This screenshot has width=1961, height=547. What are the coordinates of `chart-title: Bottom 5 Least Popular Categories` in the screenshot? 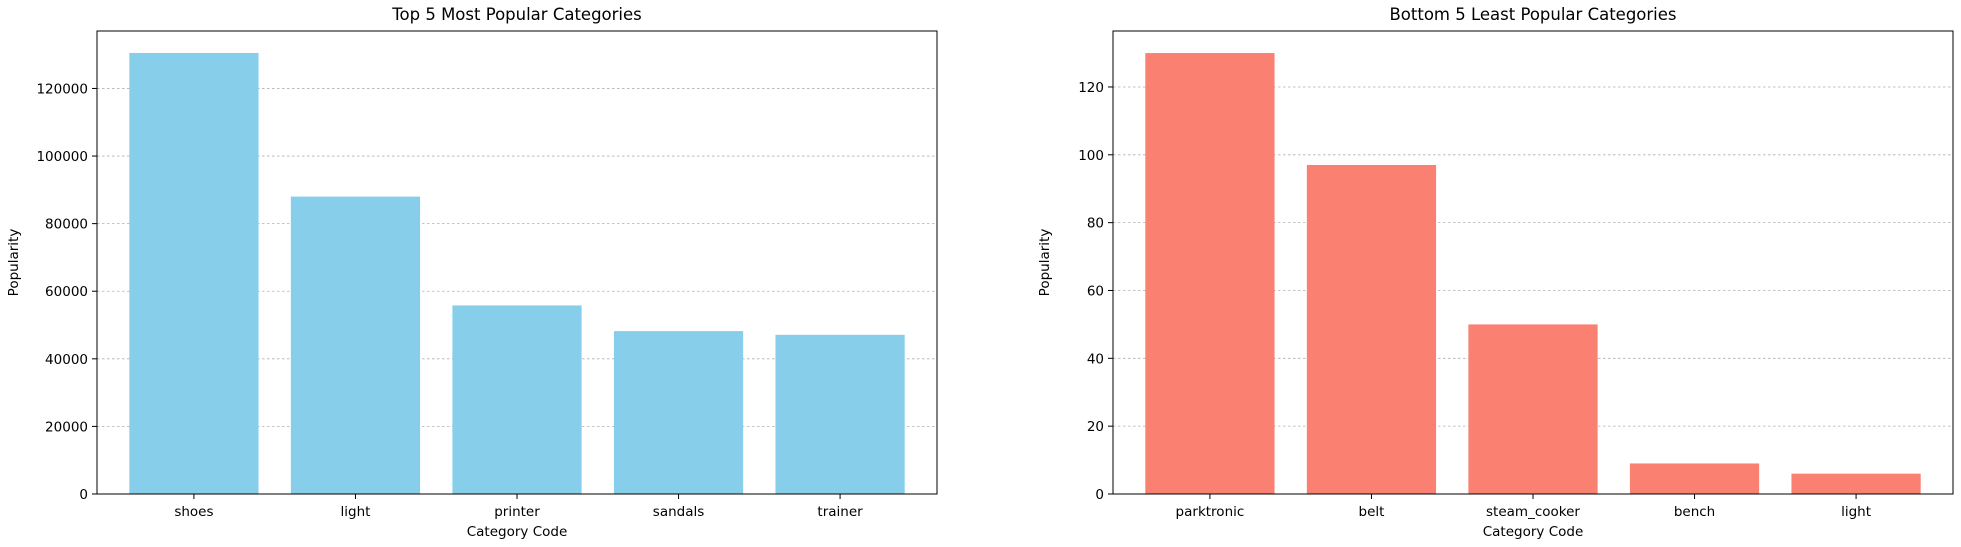 It's located at (1532, 14).